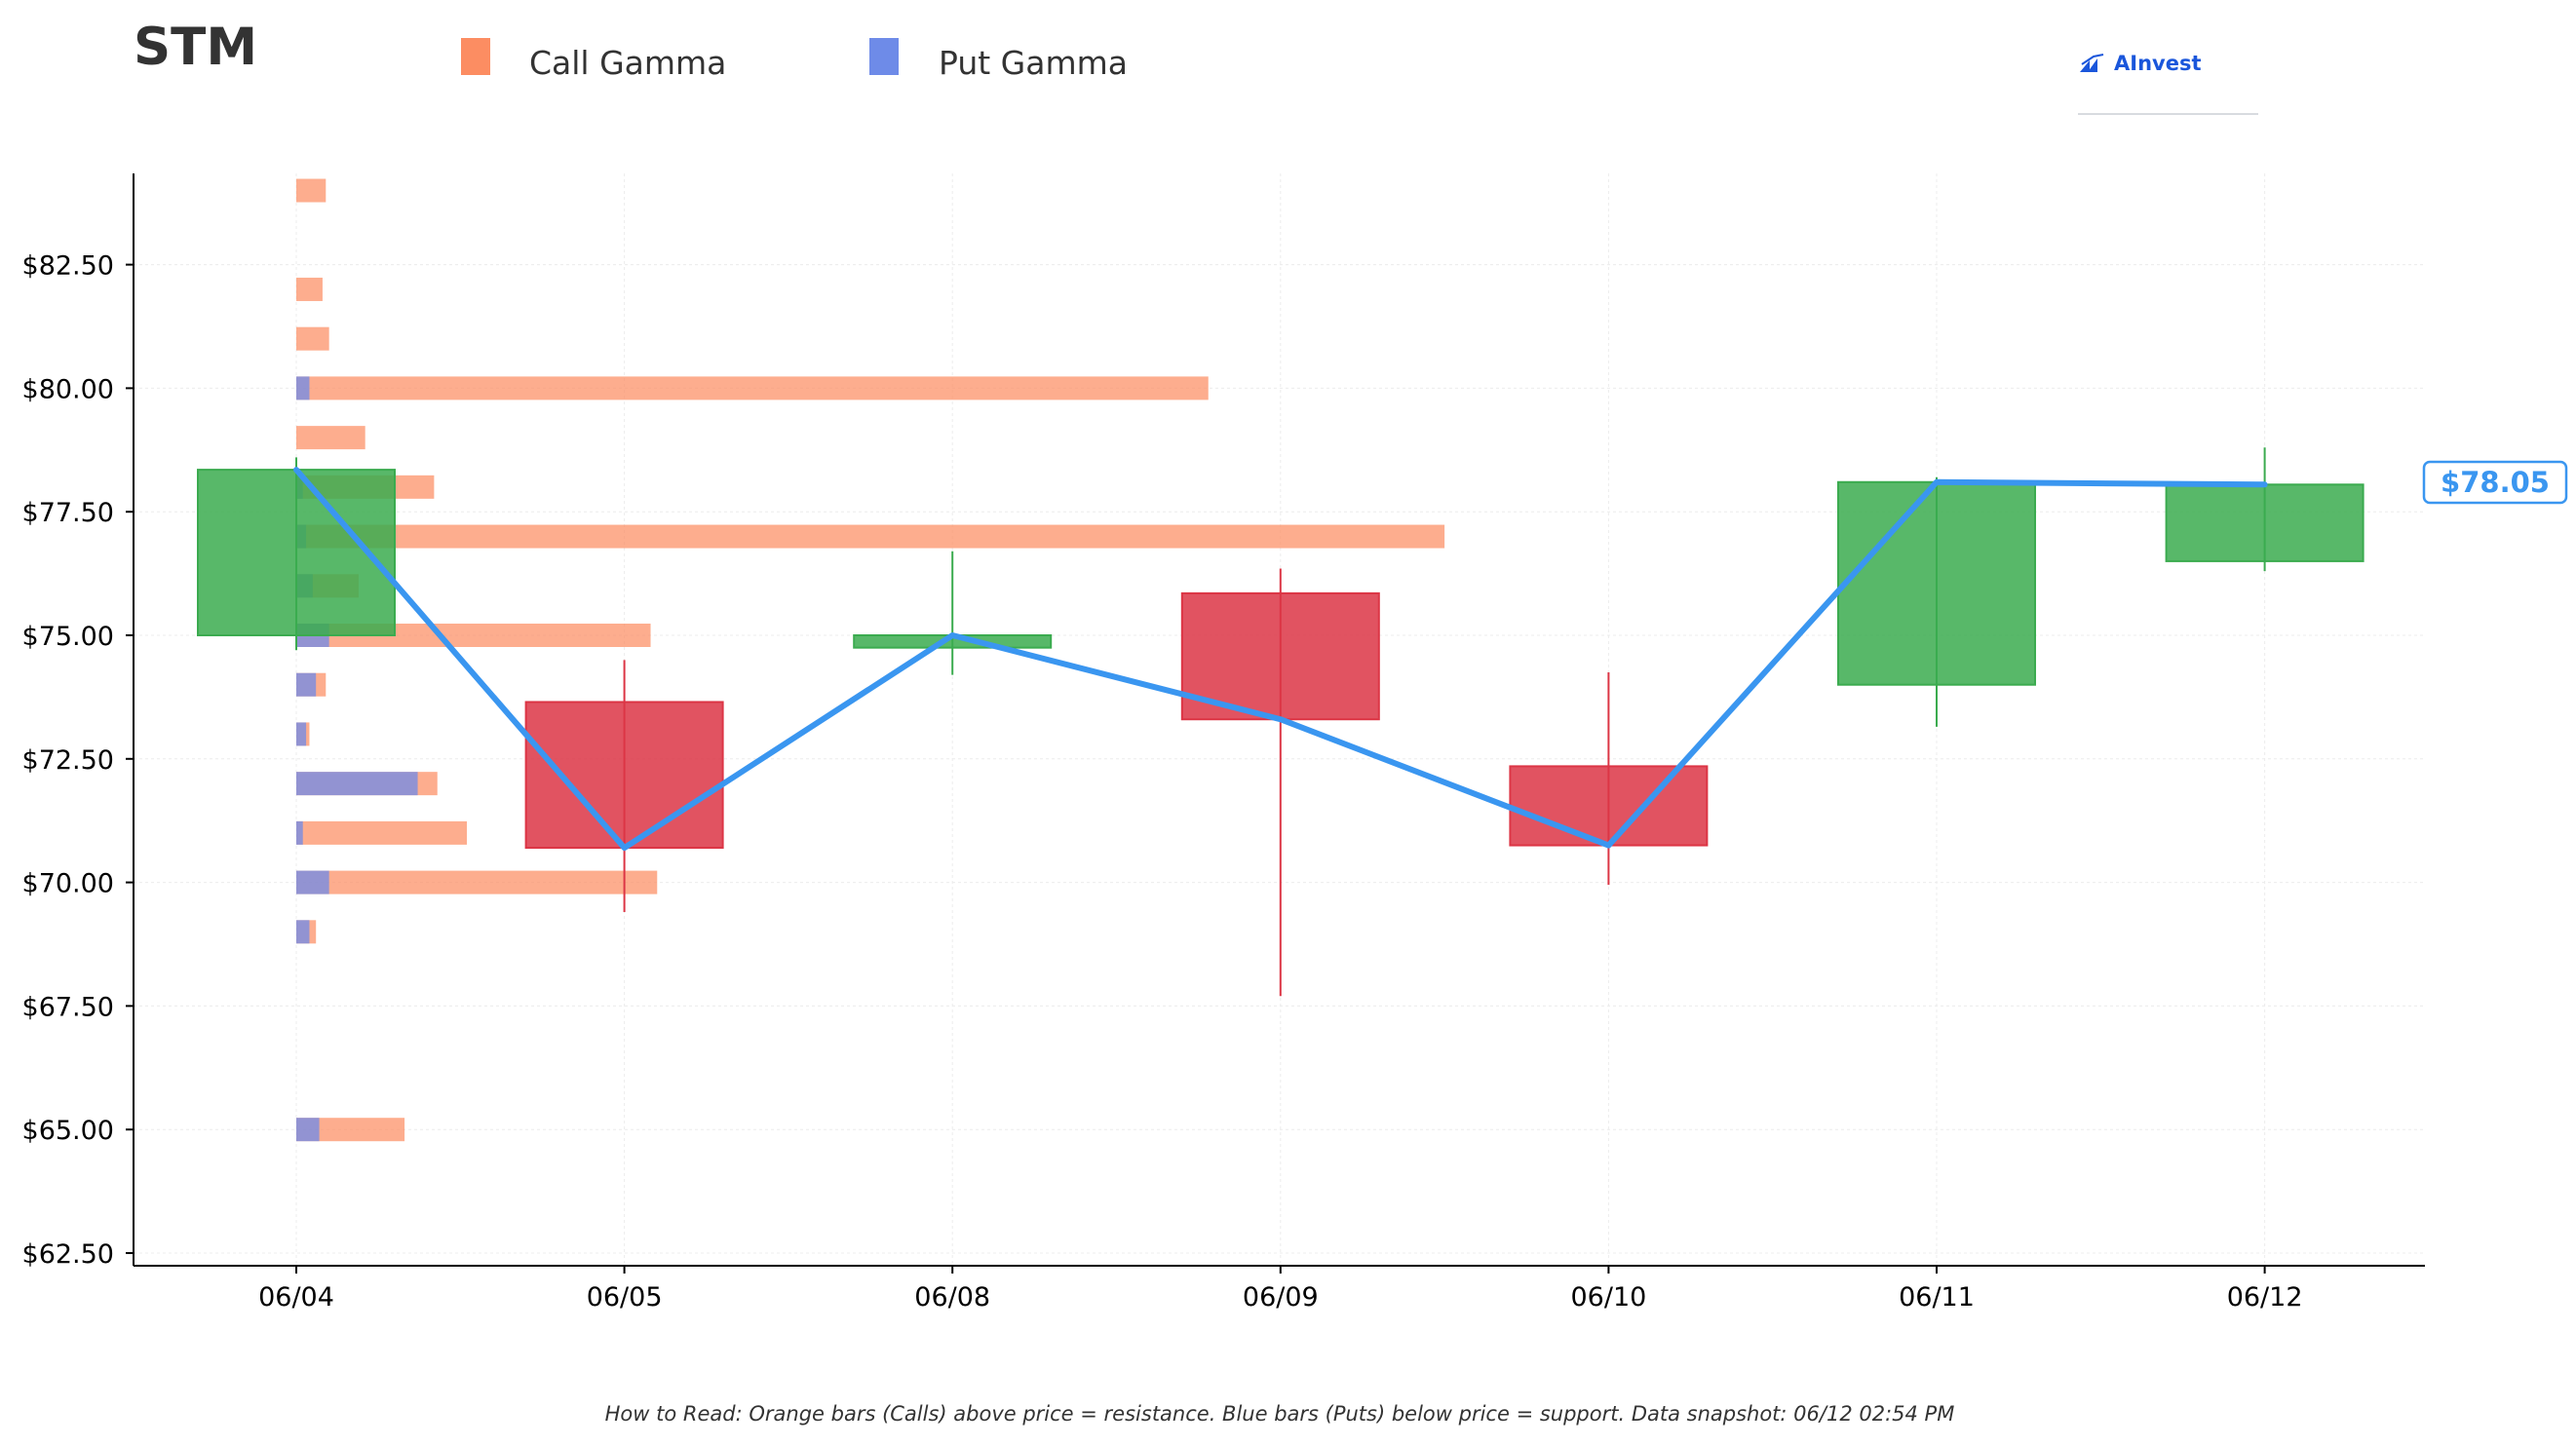 The image size is (2576, 1446). Describe the element at coordinates (2265, 1297) in the screenshot. I see `x-tick-label: 06/12` at that location.